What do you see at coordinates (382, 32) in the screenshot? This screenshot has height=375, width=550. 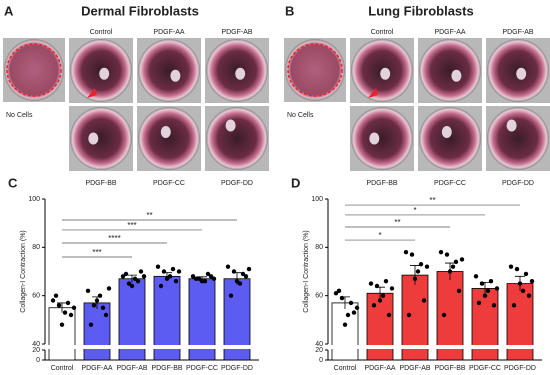 I see `well-label: Control` at bounding box center [382, 32].